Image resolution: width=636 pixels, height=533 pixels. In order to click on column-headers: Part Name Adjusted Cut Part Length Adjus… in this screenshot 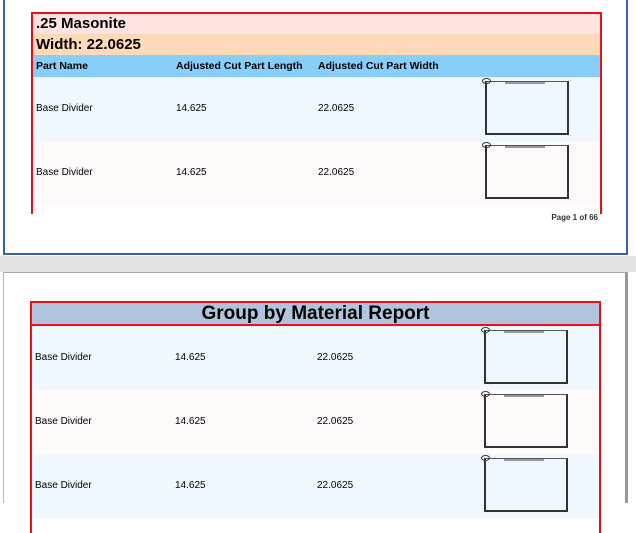, I will do `click(316, 66)`.